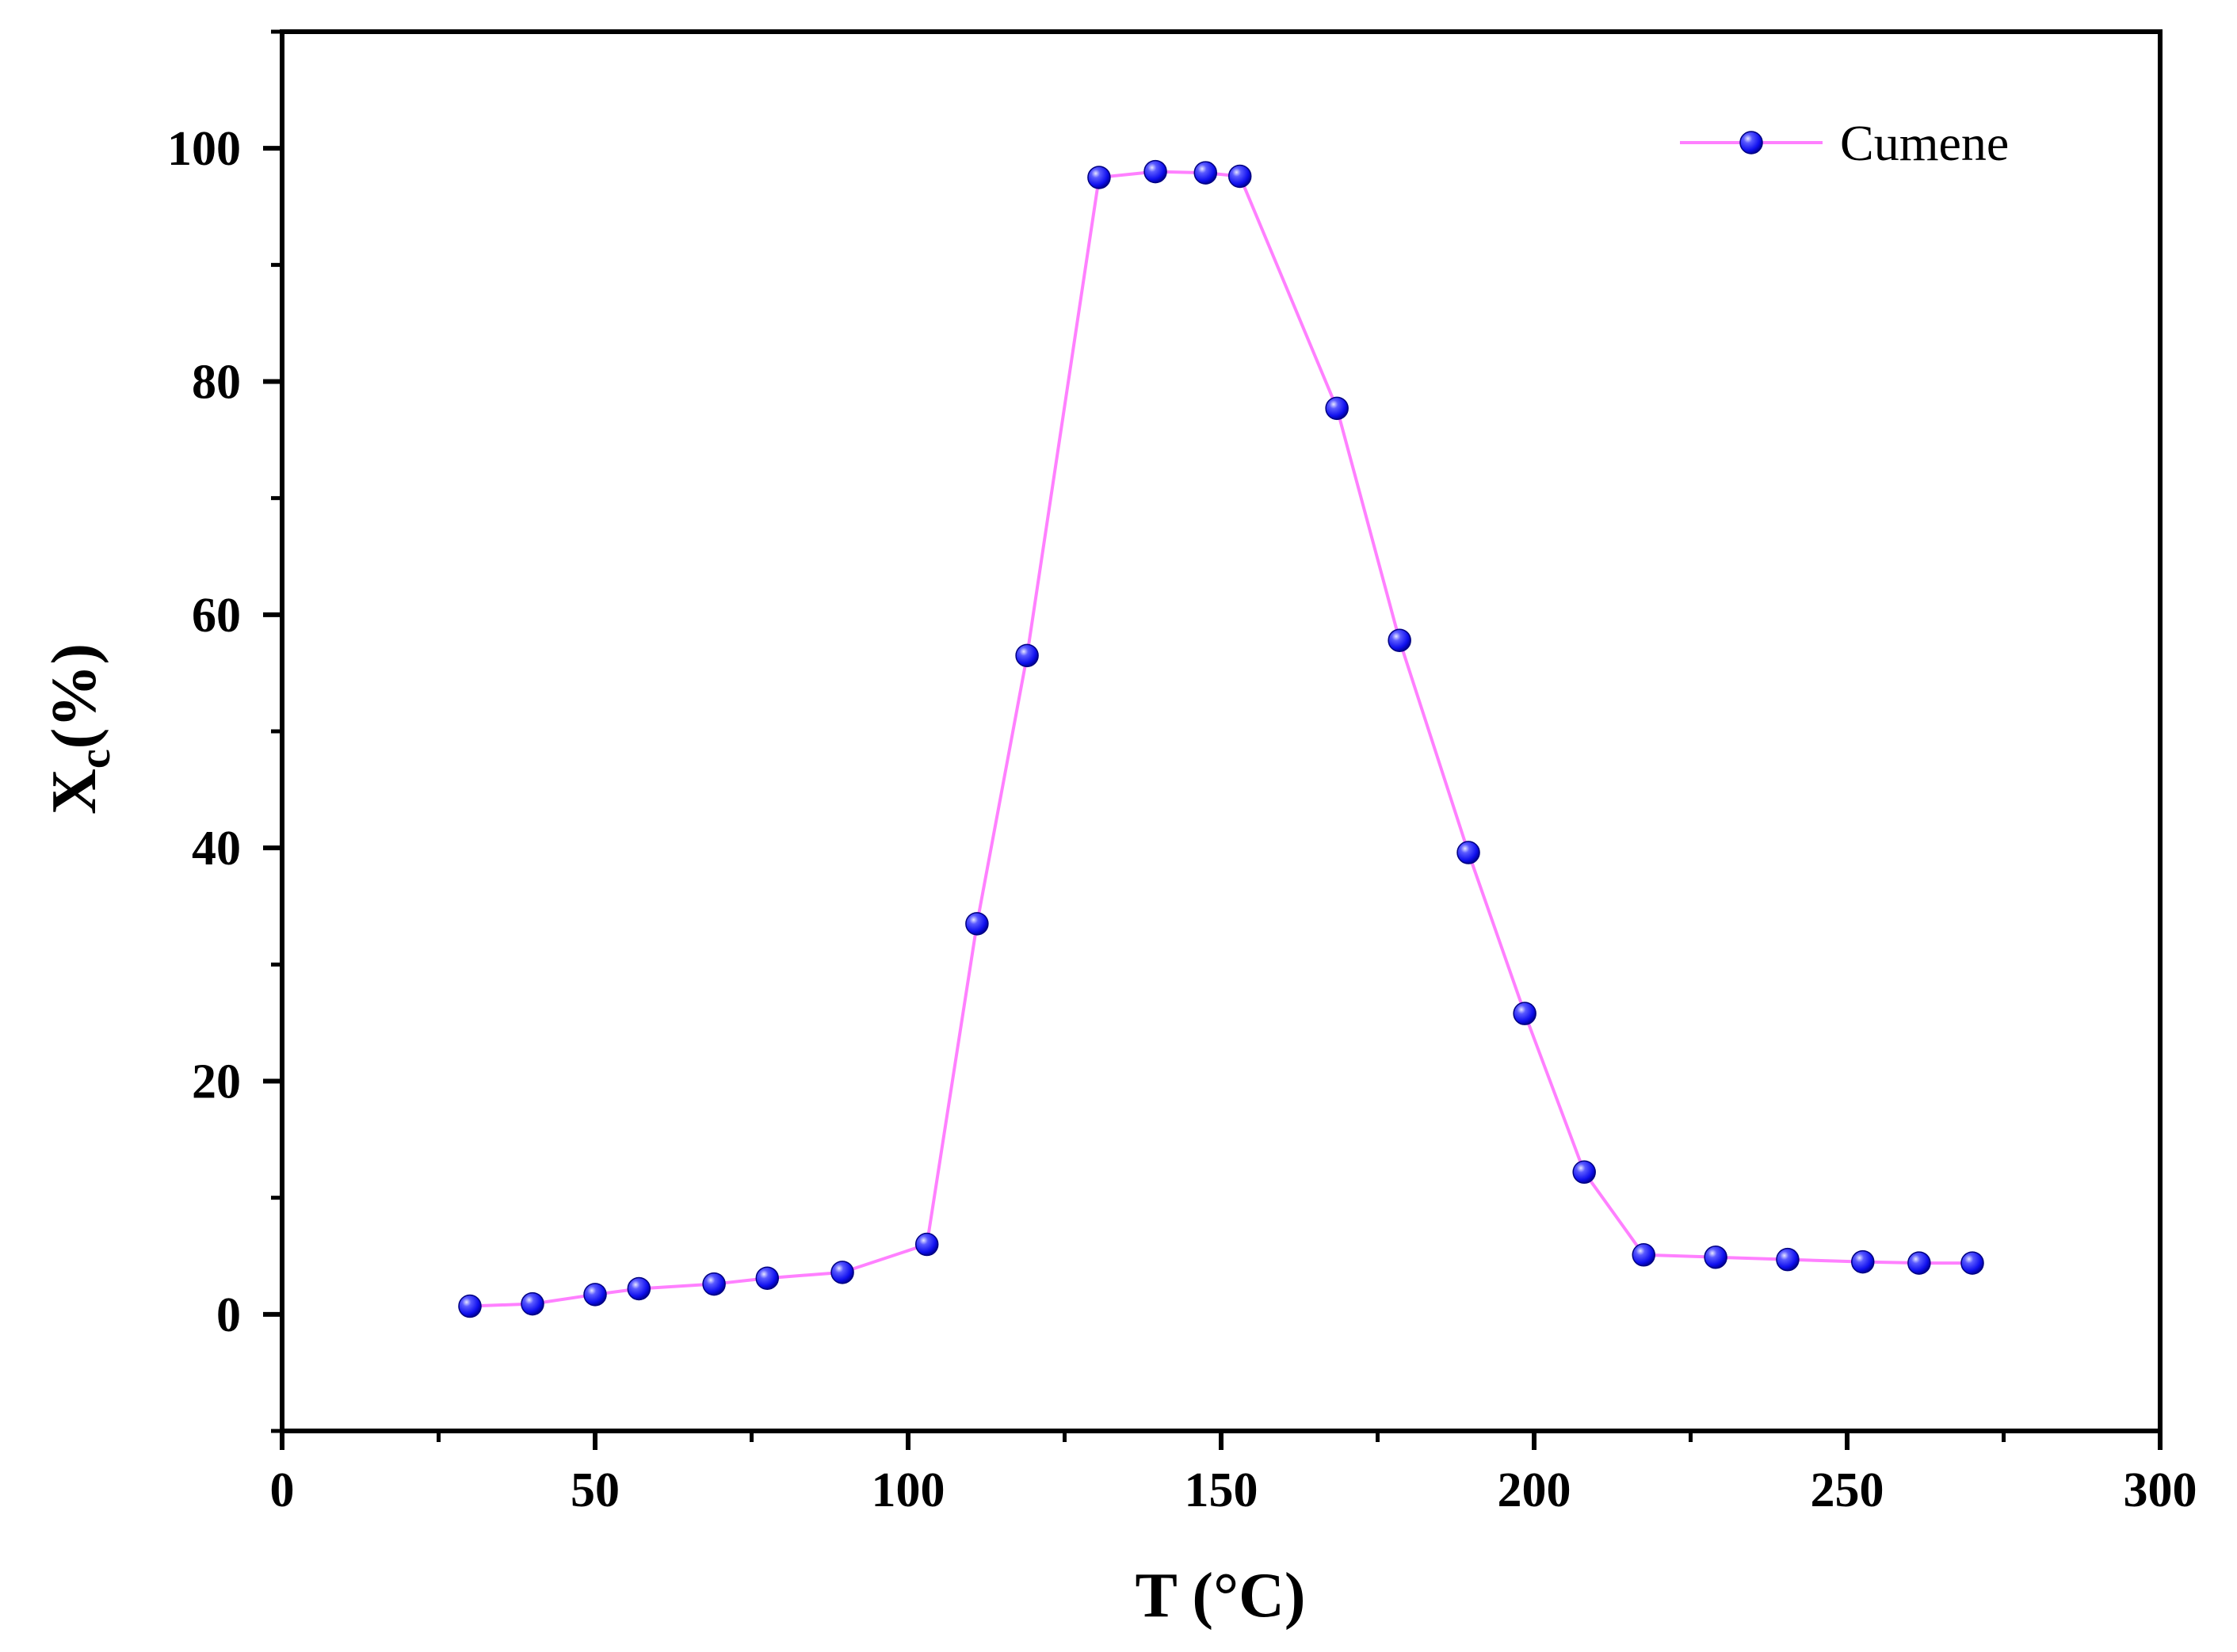 Image resolution: width=2237 pixels, height=1652 pixels. Describe the element at coordinates (74, 696) in the screenshot. I see `y-axis-title-suffix: (%)` at that location.